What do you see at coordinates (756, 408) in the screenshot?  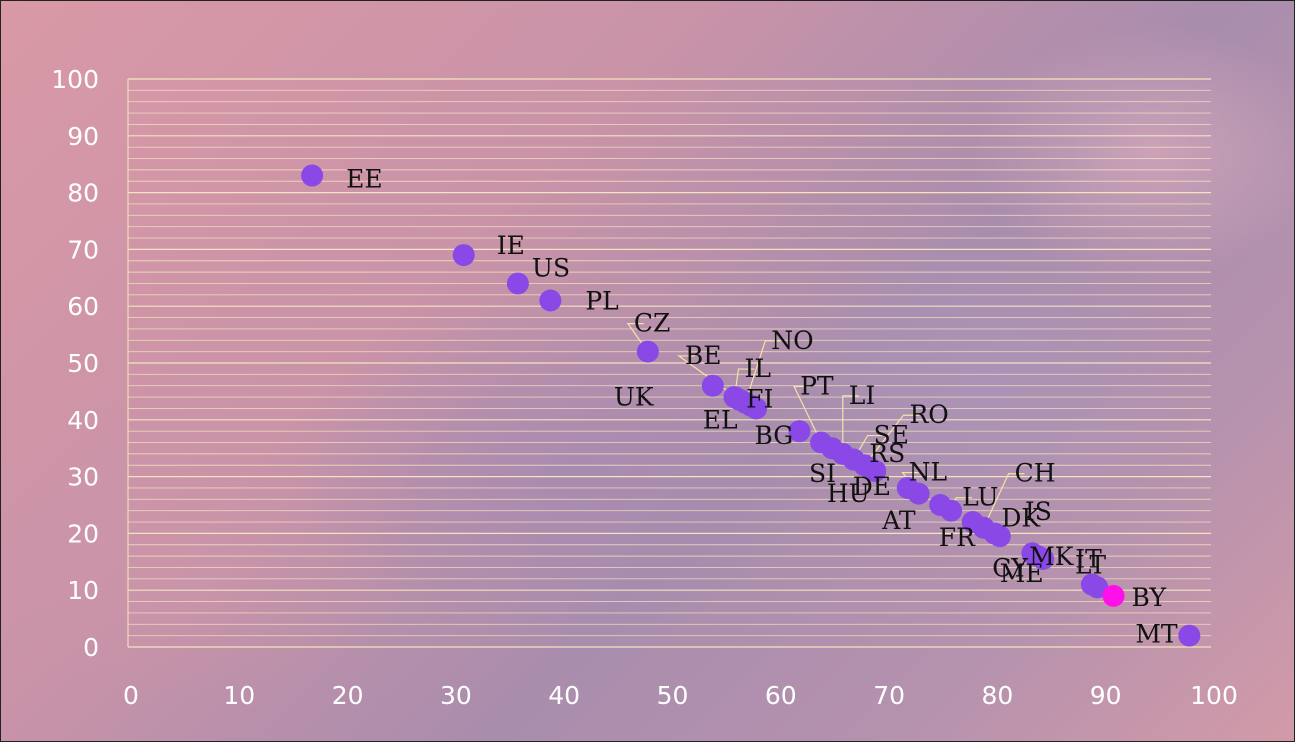 I see `point-fi` at bounding box center [756, 408].